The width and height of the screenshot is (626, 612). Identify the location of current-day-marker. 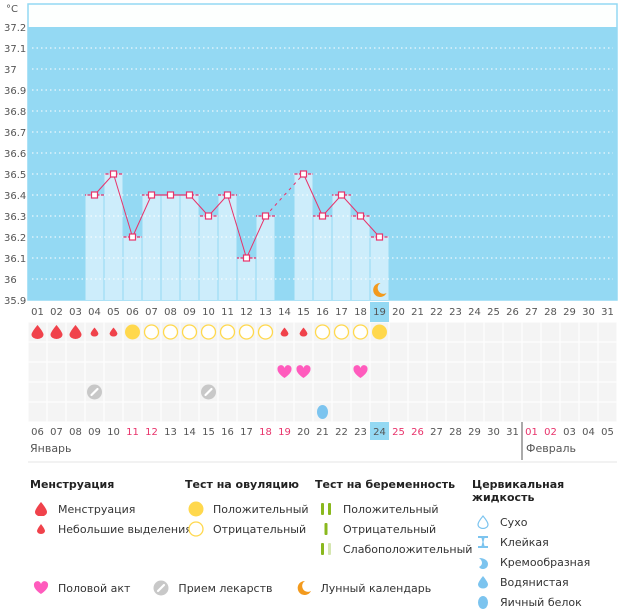
(379, 321).